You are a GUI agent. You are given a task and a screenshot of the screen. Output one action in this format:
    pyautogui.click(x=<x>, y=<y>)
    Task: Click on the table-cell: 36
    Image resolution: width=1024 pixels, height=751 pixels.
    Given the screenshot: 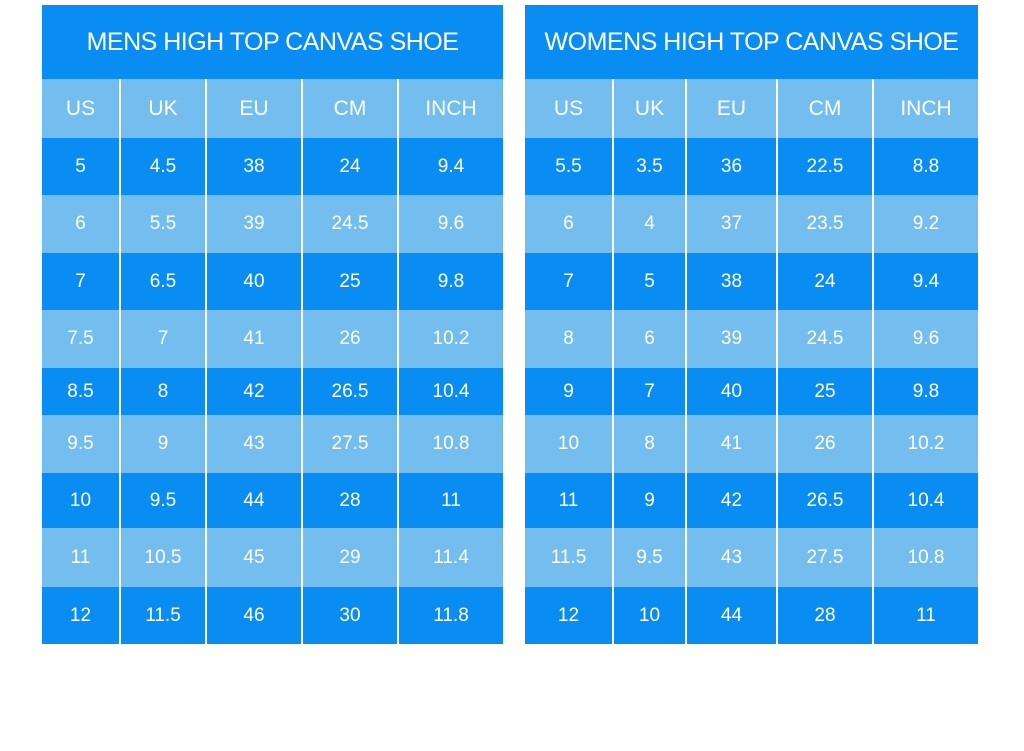 What is the action you would take?
    pyautogui.click(x=730, y=166)
    